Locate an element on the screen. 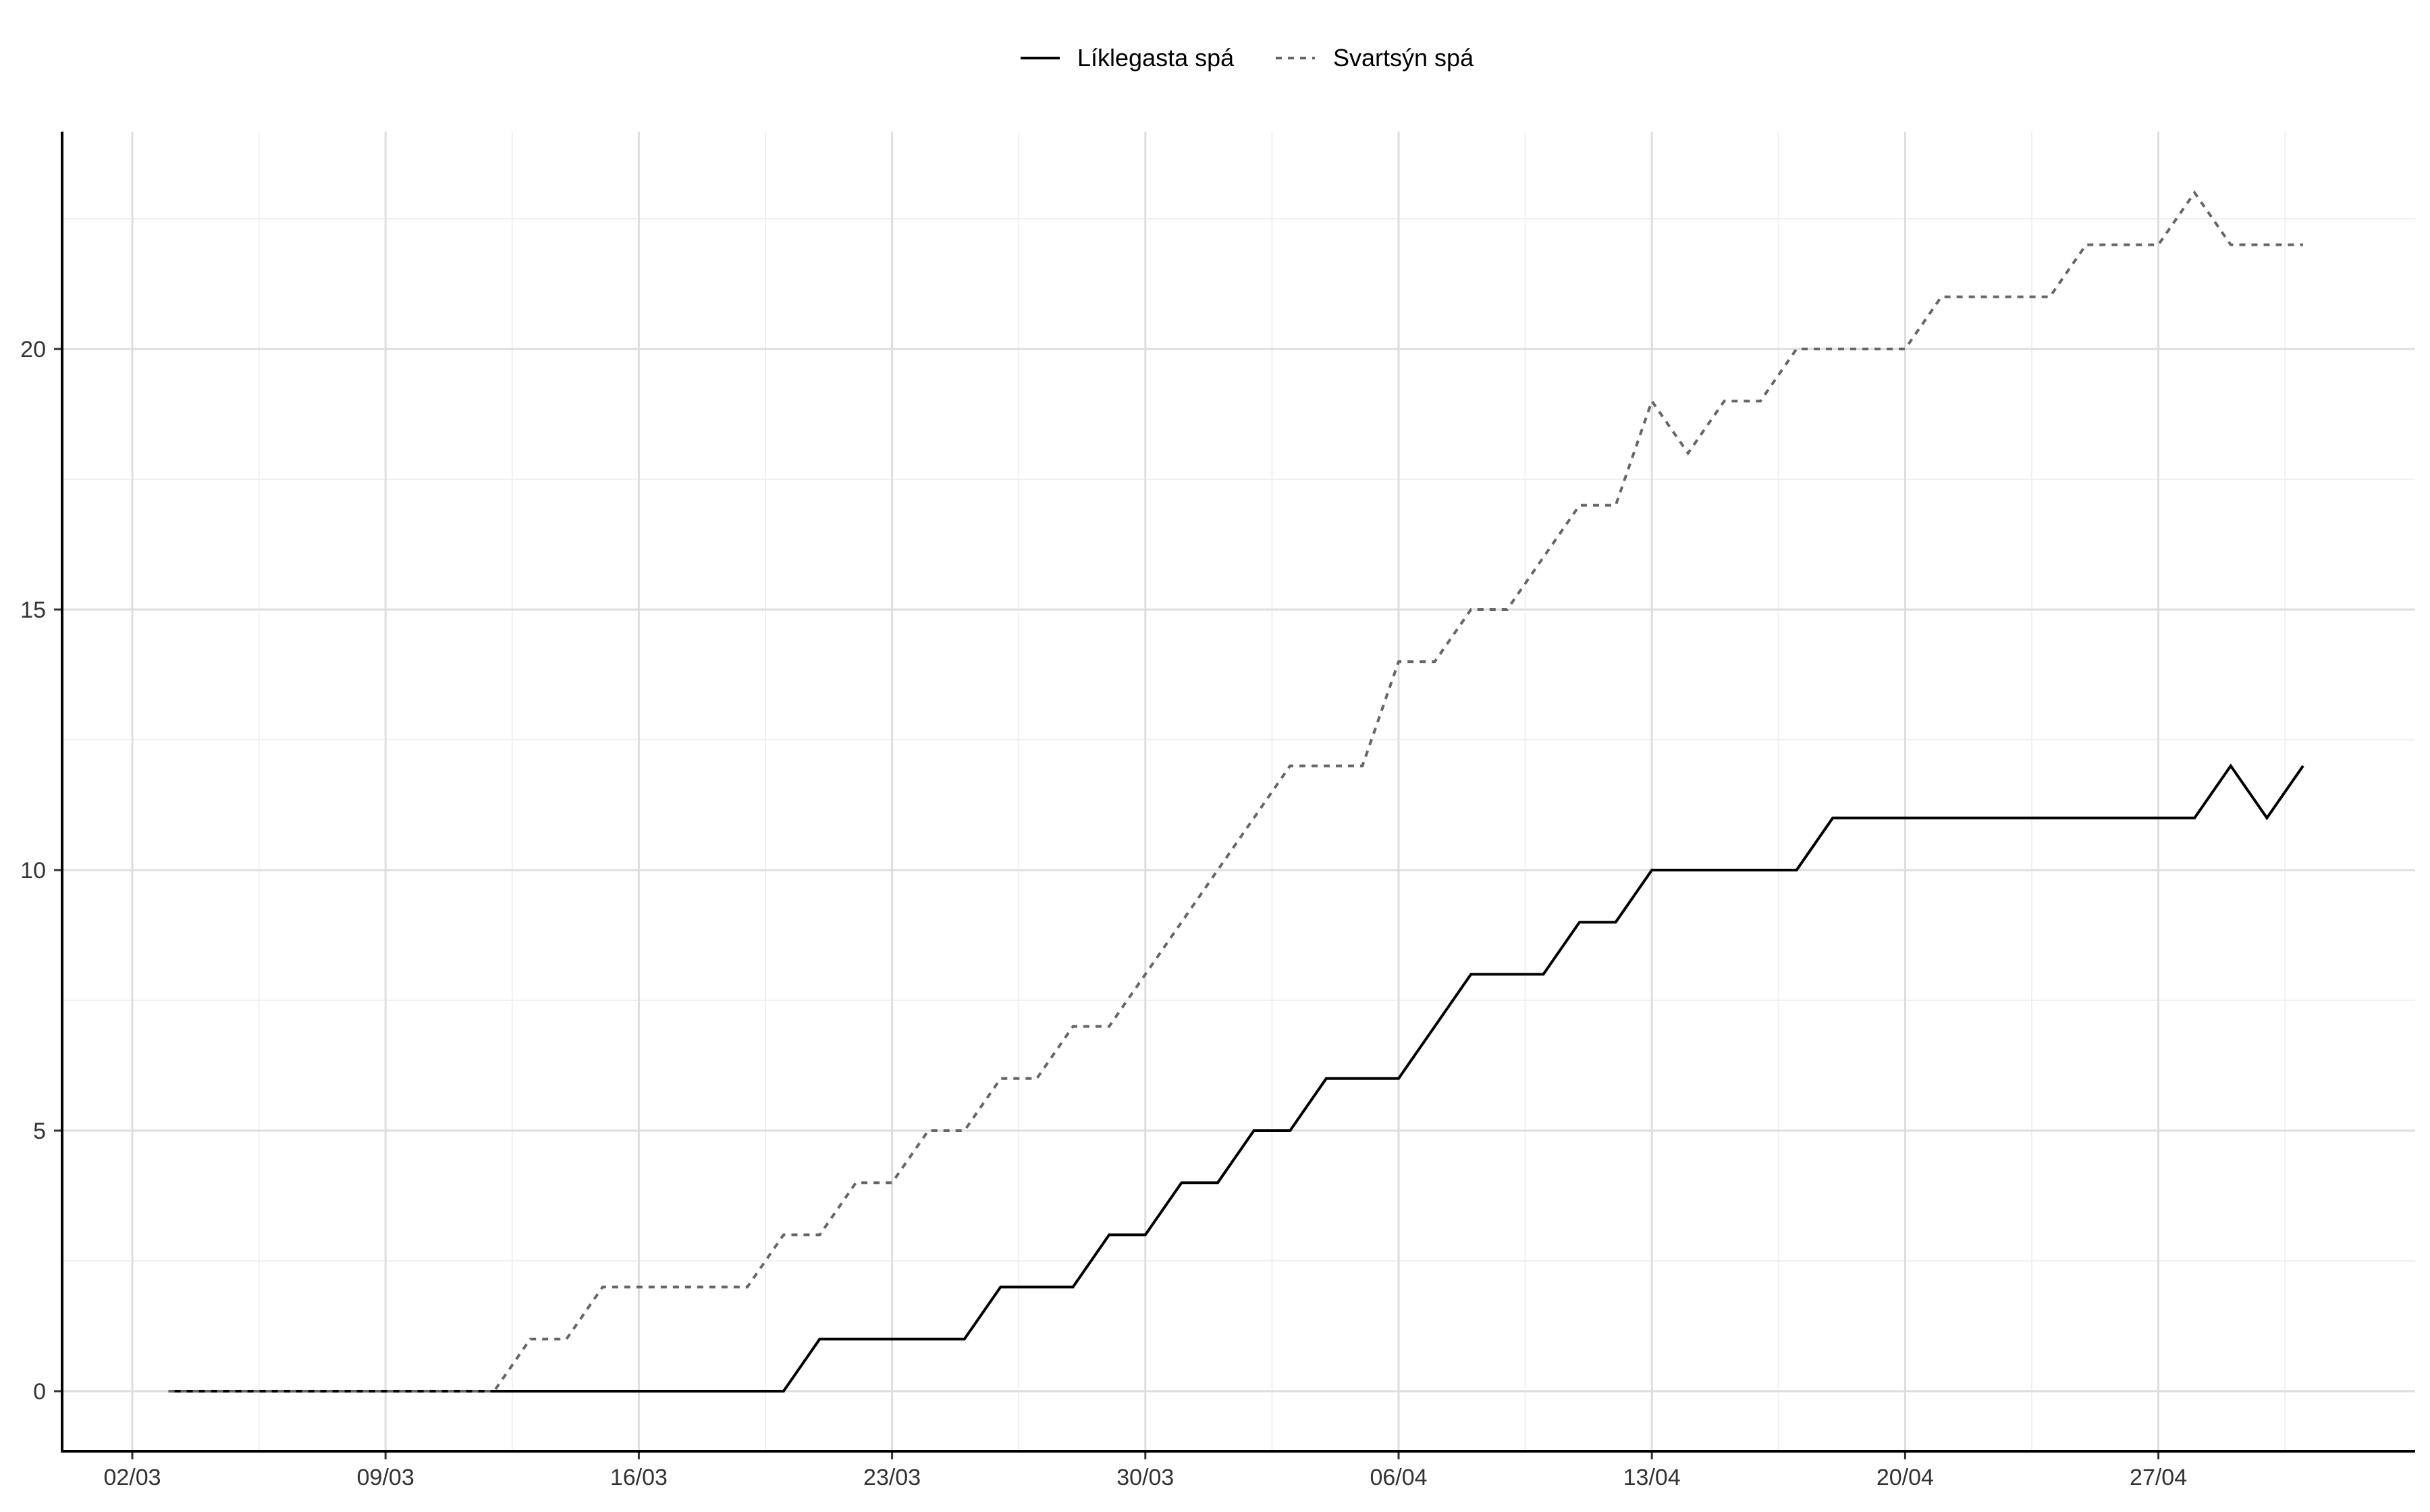 Image resolution: width=2430 pixels, height=1512 pixels. y-tick-label: 15 is located at coordinates (33, 610).